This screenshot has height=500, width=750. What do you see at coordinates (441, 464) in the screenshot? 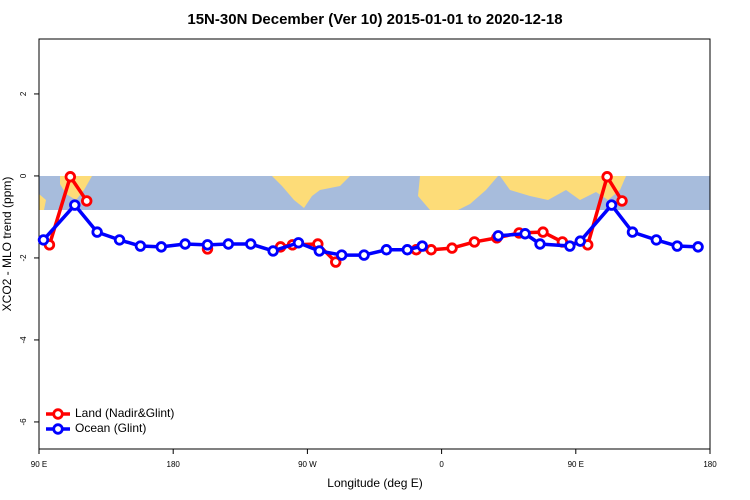
I see `x-tick-label: 0` at bounding box center [441, 464].